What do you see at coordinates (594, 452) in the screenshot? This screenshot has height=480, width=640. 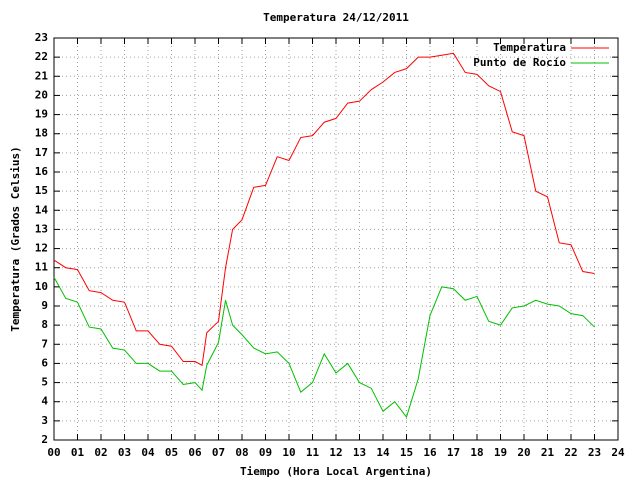 I see `x-tick-label: 23` at bounding box center [594, 452].